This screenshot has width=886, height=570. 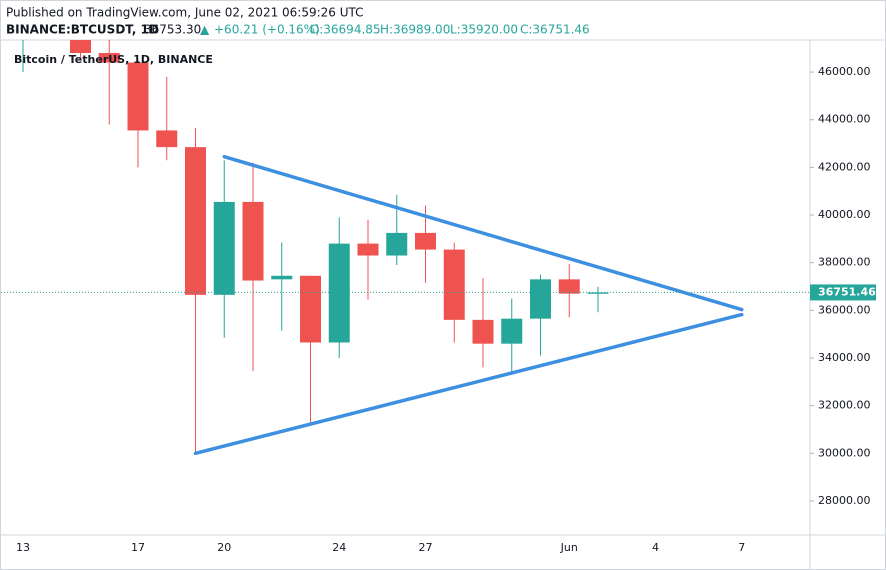 What do you see at coordinates (82, 30) in the screenshot?
I see `symbol: BINANCE:BTCUSDT, 1D` at bounding box center [82, 30].